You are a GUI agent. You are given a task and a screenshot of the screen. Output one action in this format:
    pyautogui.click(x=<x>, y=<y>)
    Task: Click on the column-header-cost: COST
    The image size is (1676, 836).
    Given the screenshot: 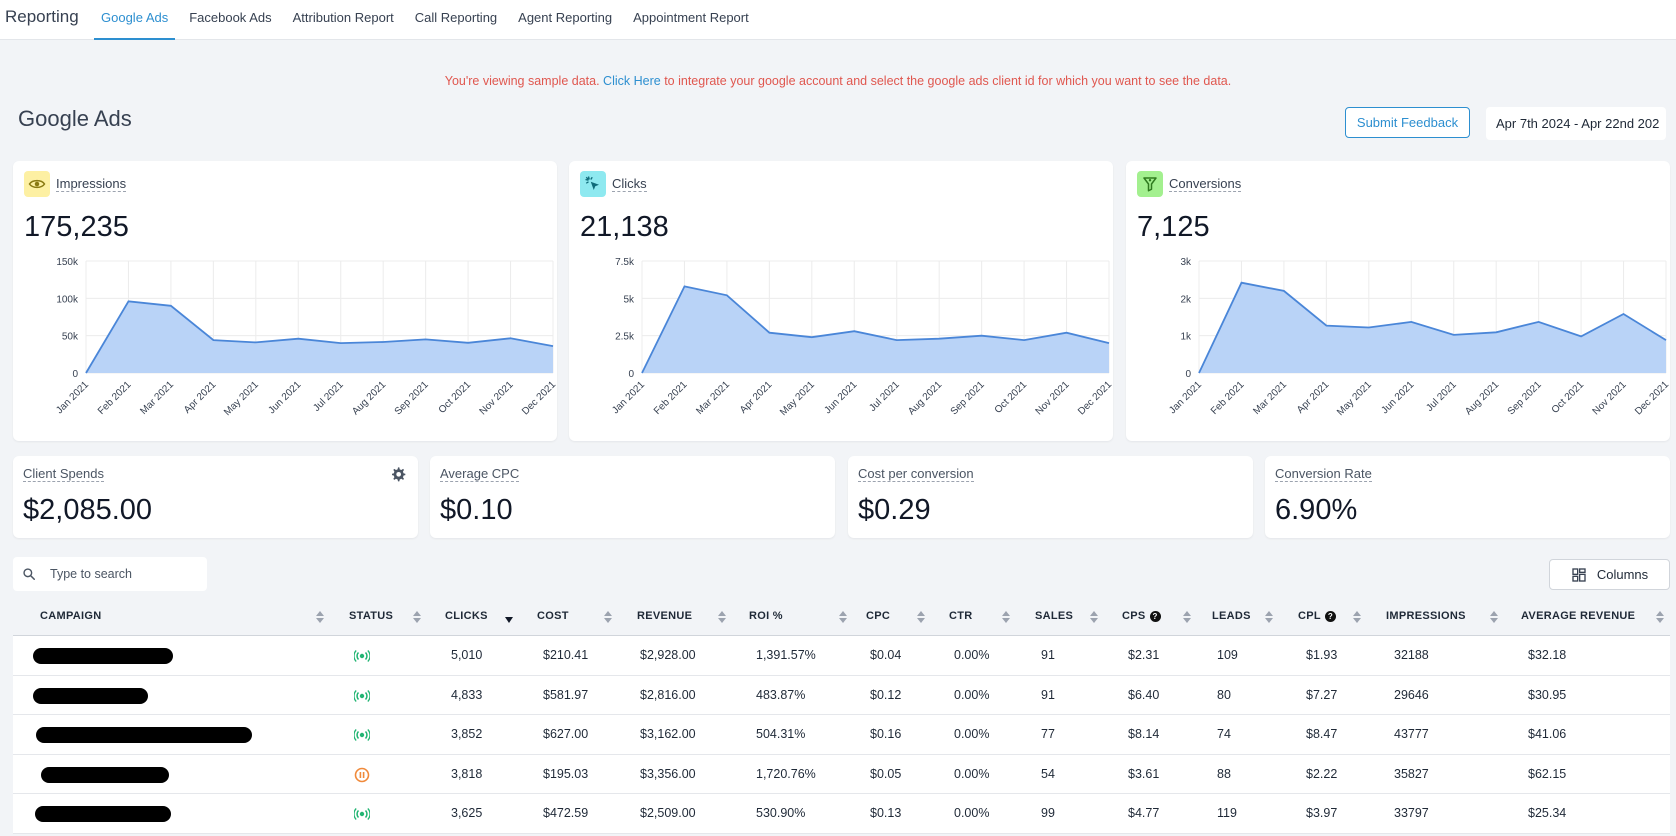 What is the action you would take?
    pyautogui.click(x=553, y=616)
    